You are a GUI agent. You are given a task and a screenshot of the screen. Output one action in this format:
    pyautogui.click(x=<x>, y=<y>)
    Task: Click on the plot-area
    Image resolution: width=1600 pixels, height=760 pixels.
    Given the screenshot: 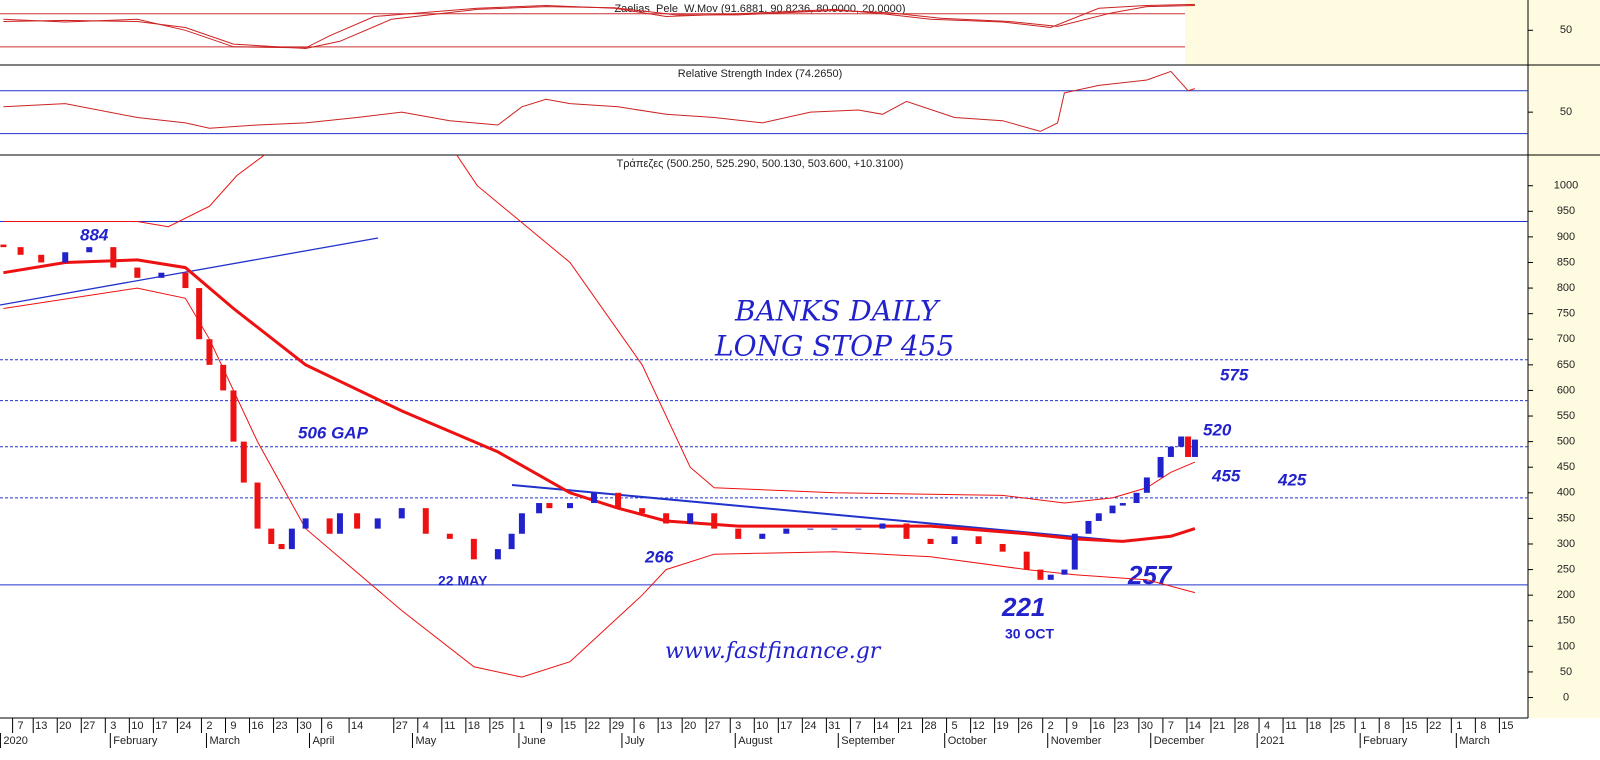 What is the action you would take?
    pyautogui.click(x=597, y=26)
    